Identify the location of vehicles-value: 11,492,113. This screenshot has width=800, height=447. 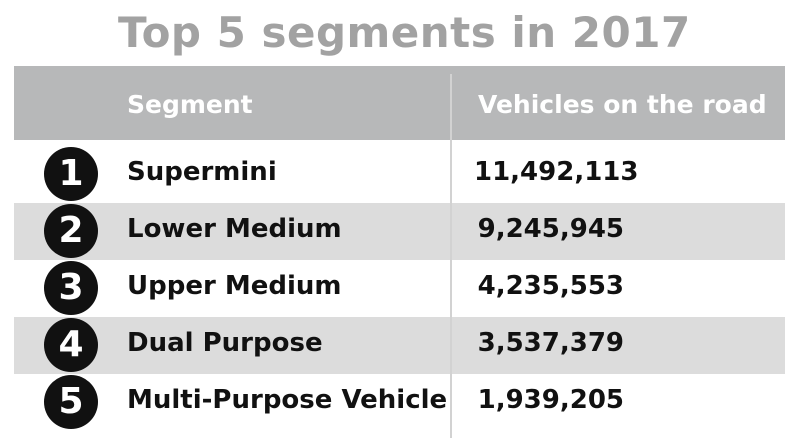
(556, 172).